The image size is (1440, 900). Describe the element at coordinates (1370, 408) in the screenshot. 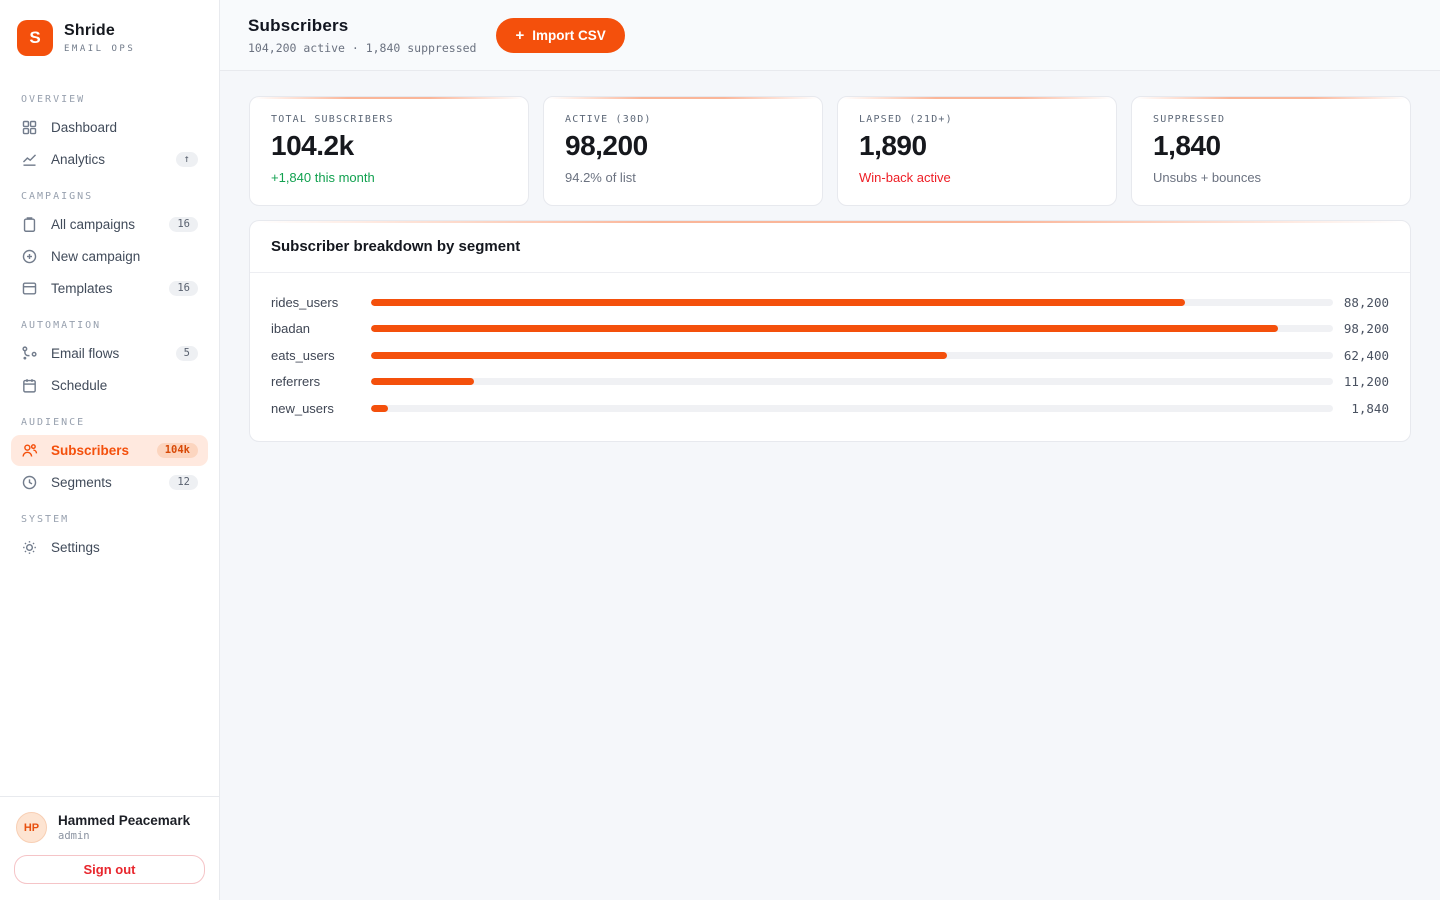

I see `segment-value: 1,840` at that location.